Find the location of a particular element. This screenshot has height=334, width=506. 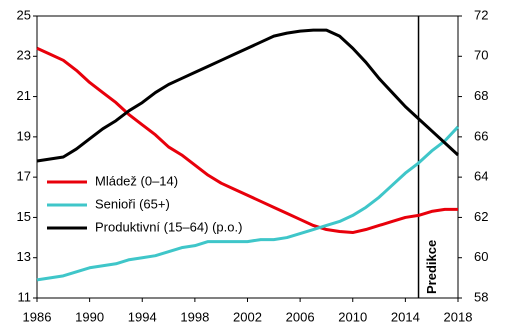

x-tick-label: 2014 is located at coordinates (405, 316).